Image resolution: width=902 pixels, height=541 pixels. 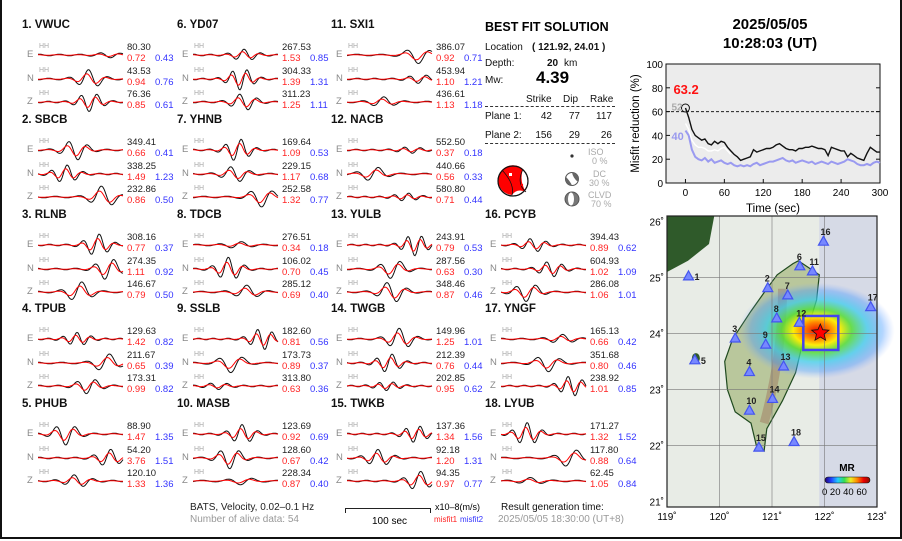 I want to click on beachball-icon, so click(x=513, y=181).